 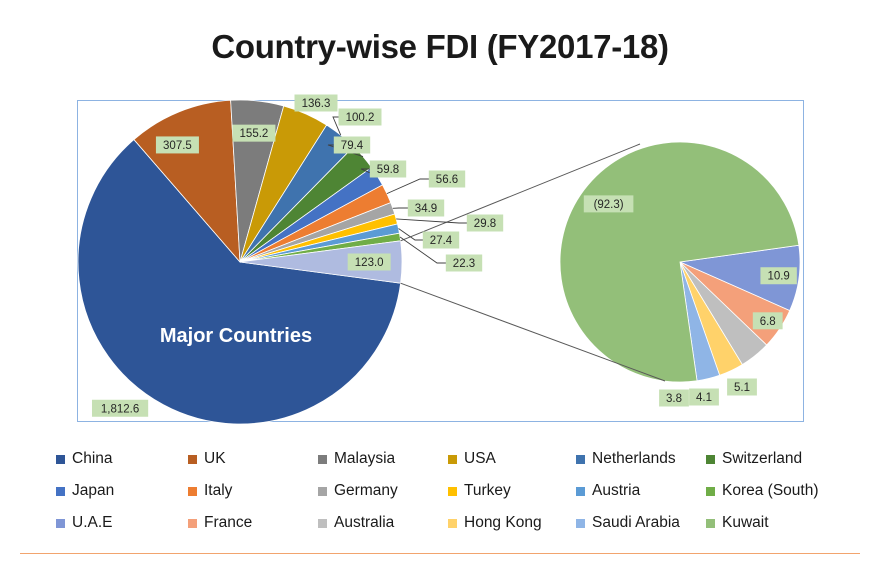 I want to click on data-label-japan-box, so click(x=388, y=169).